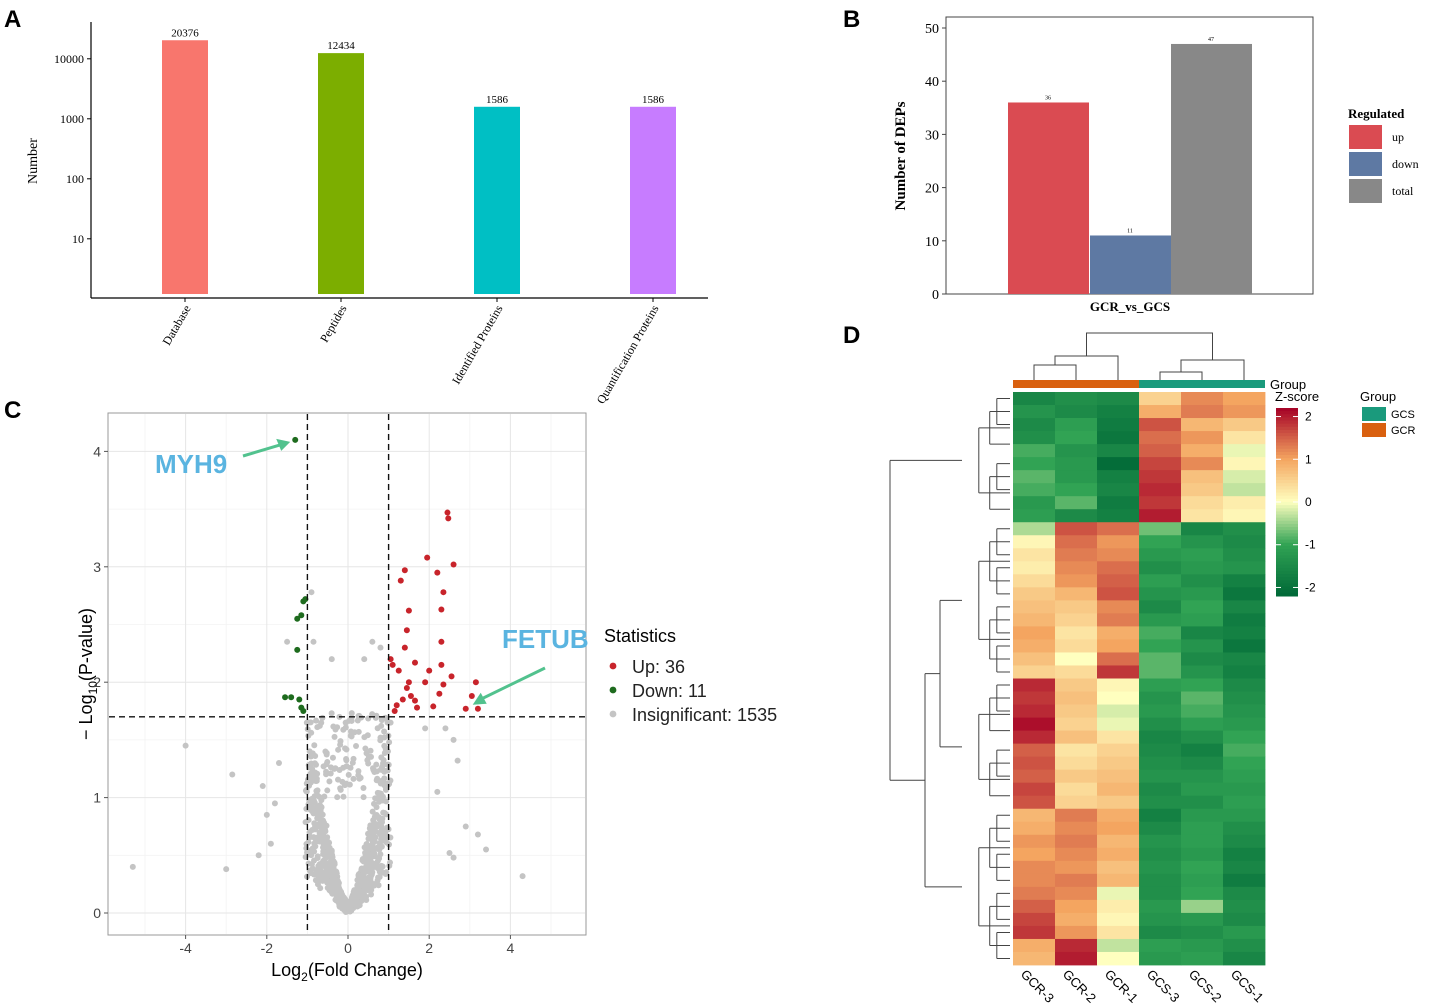 The width and height of the screenshot is (1432, 1008). Describe the element at coordinates (341, 46) in the screenshot. I see `panel-a-data-label: 12434` at that location.